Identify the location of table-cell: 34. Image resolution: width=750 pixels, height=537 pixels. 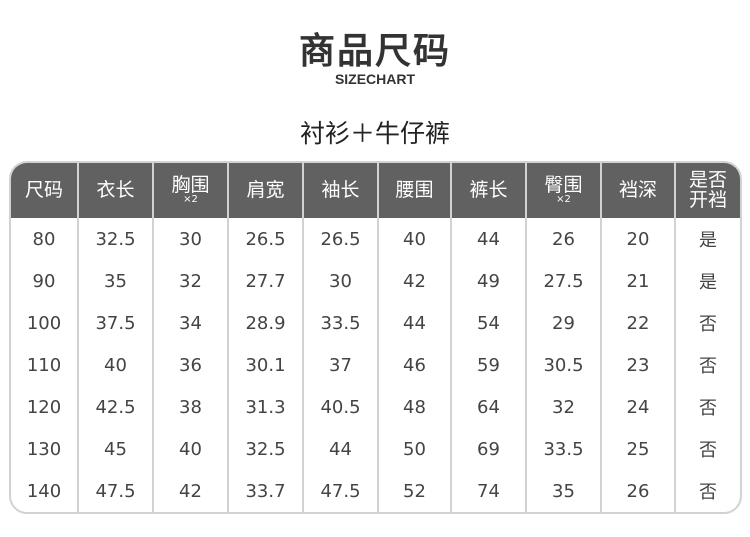
(190, 323).